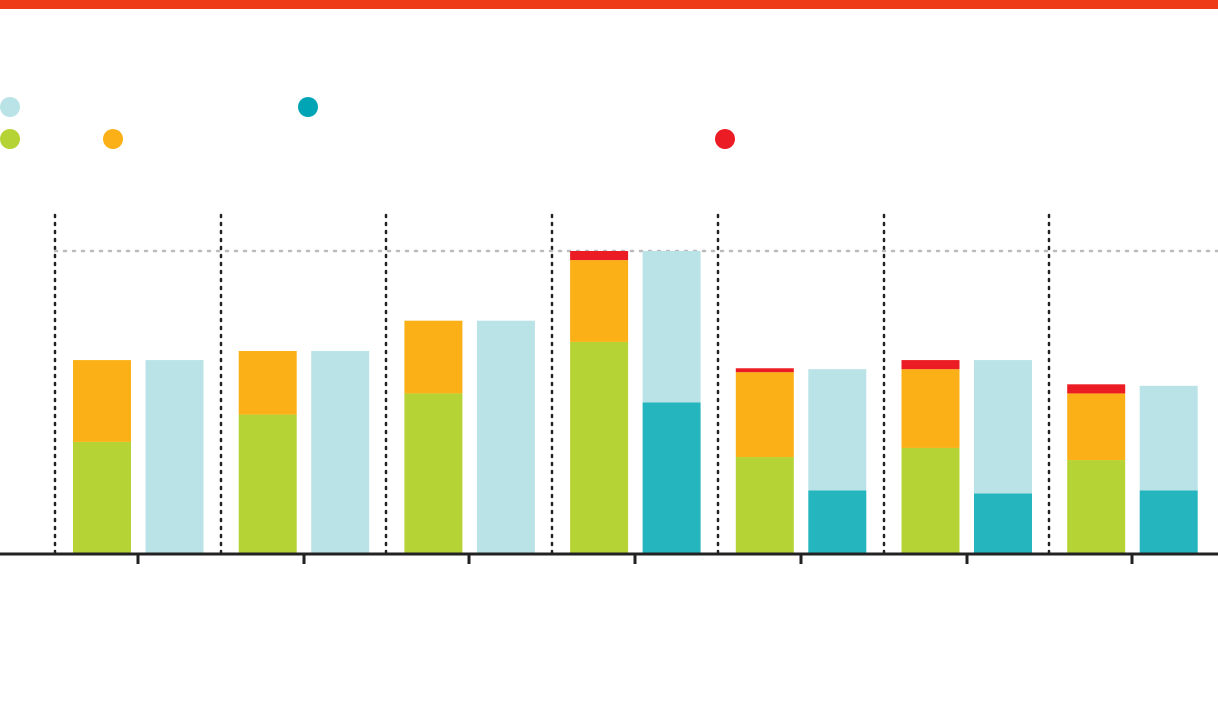 This screenshot has height=728, width=1218. I want to click on green-dot-icon, so click(10, 139).